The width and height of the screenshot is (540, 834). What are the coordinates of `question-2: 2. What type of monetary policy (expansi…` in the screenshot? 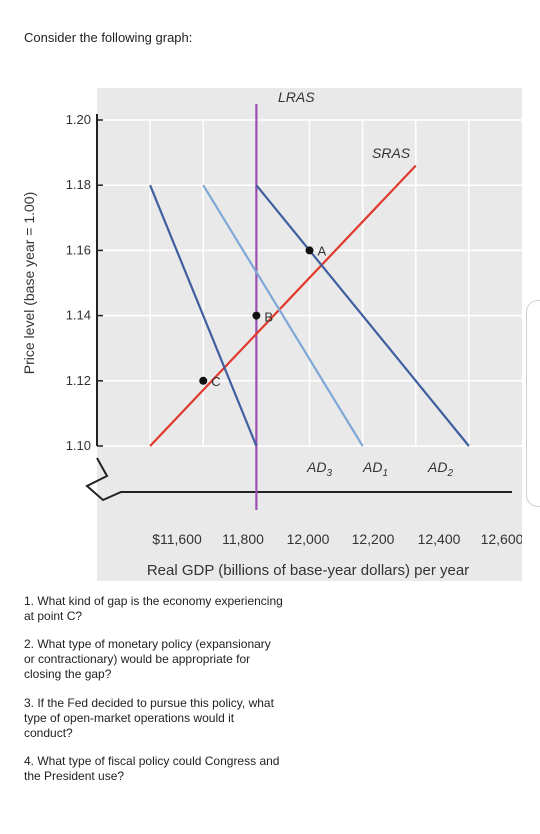 It's located at (147, 659).